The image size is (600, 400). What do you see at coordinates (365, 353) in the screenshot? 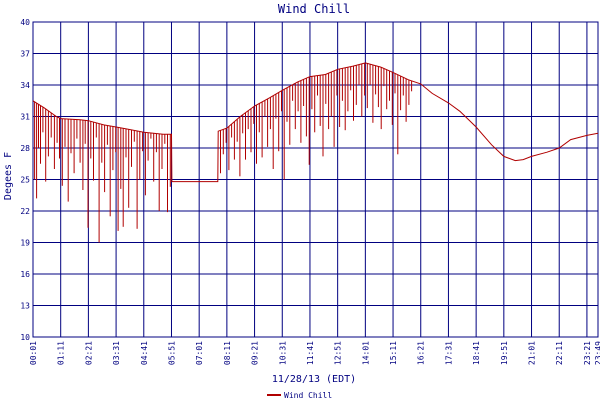
I see `x-tick-label: 14:01` at bounding box center [365, 353].